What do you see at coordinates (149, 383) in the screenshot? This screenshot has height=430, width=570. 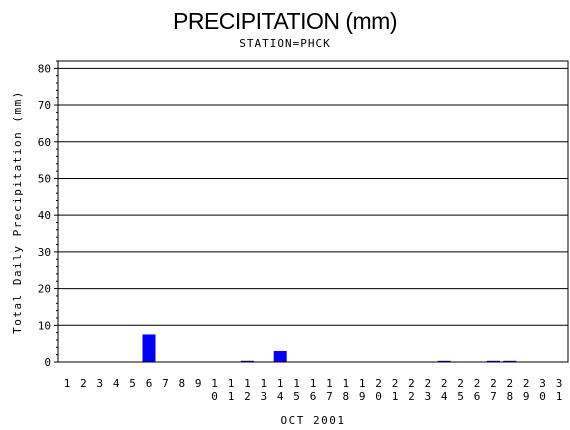 I see `x-tick-label: 6` at bounding box center [149, 383].